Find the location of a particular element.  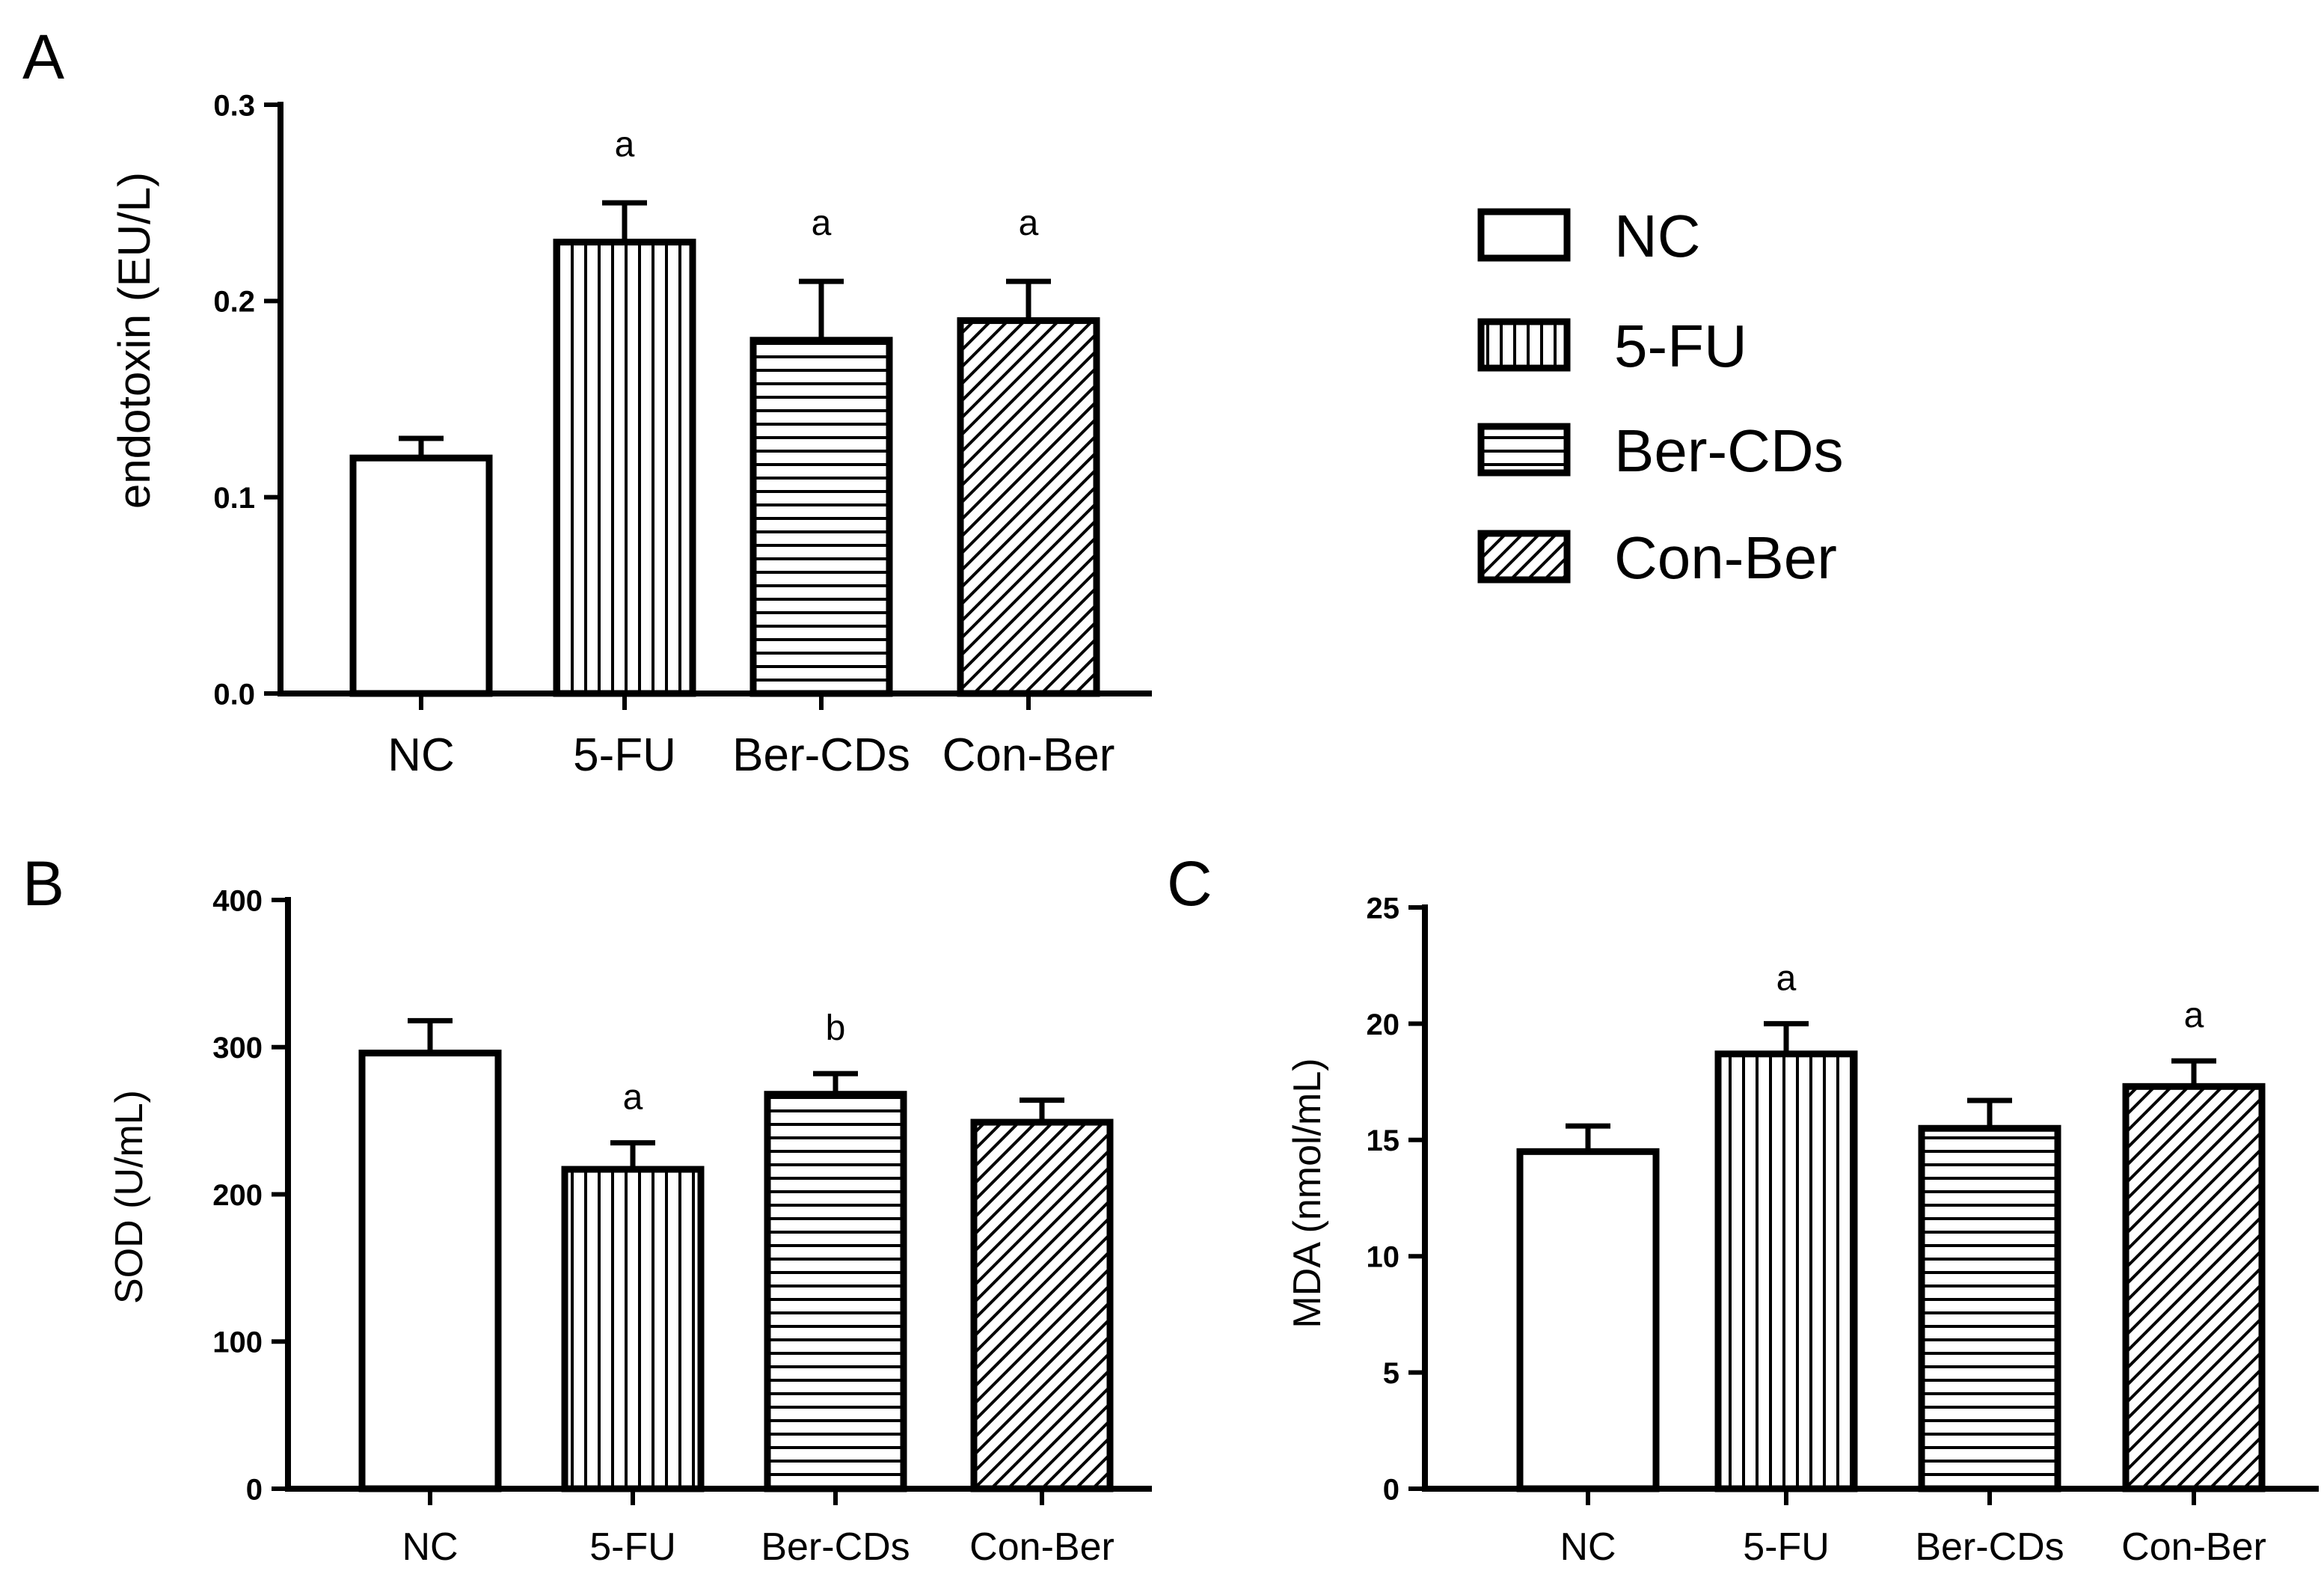

legend-entry-con-ber: Con-Ber is located at coordinates (1657, 557).